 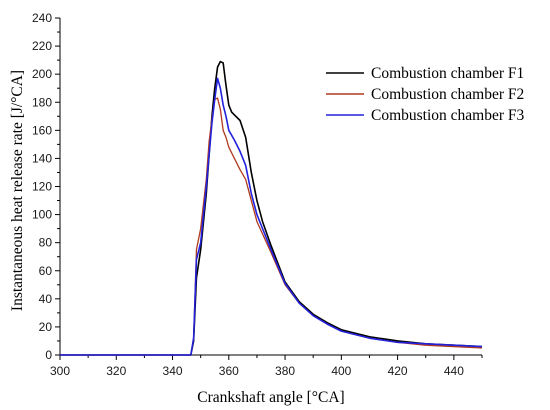 What do you see at coordinates (447, 94) in the screenshot?
I see `legend-label-f2: Combustion chamber F2` at bounding box center [447, 94].